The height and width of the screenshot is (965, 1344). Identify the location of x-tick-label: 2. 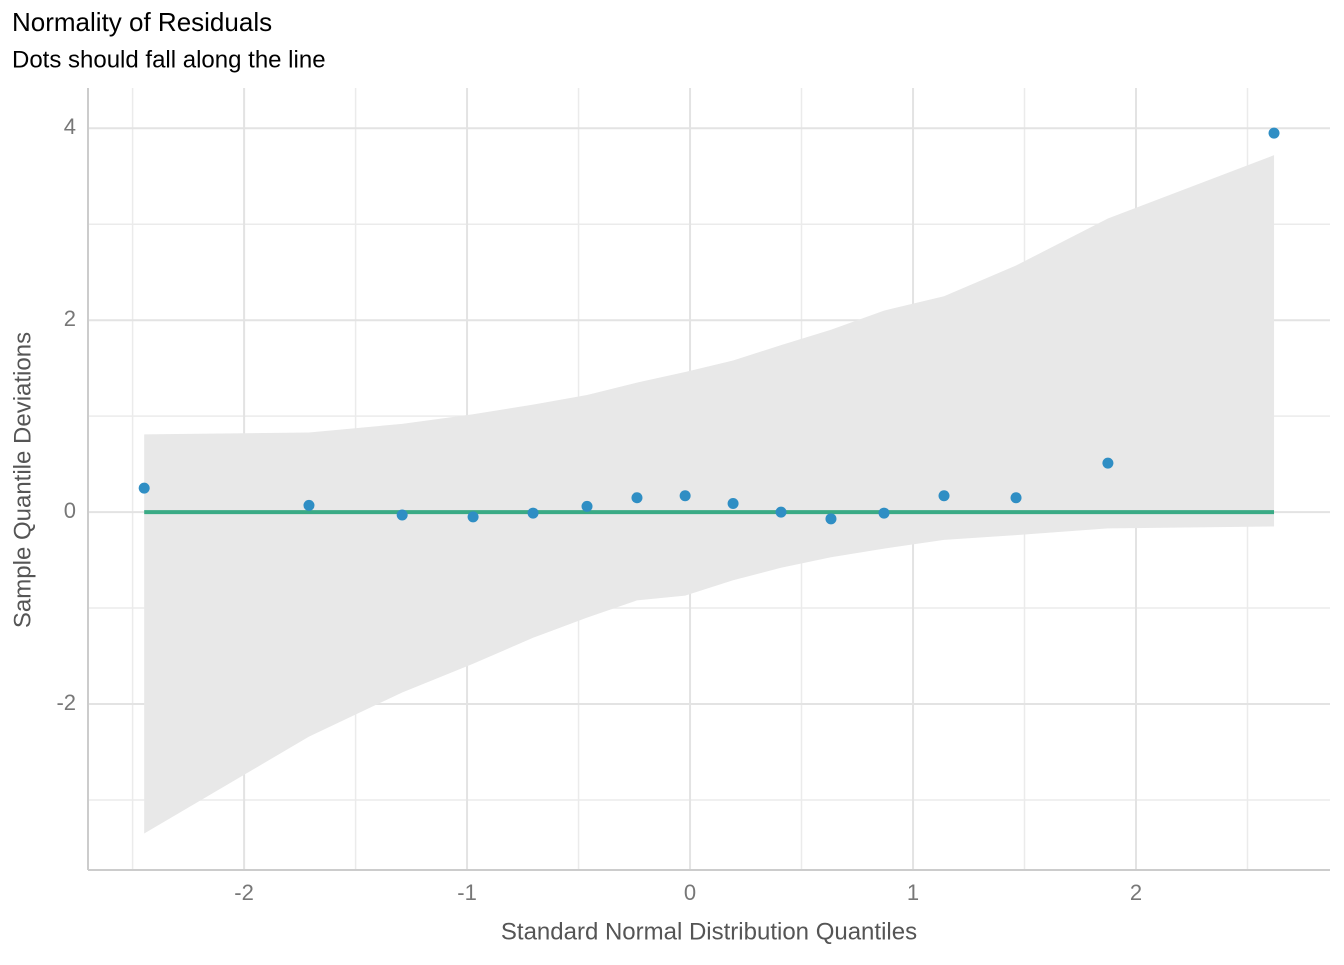
(1136, 892).